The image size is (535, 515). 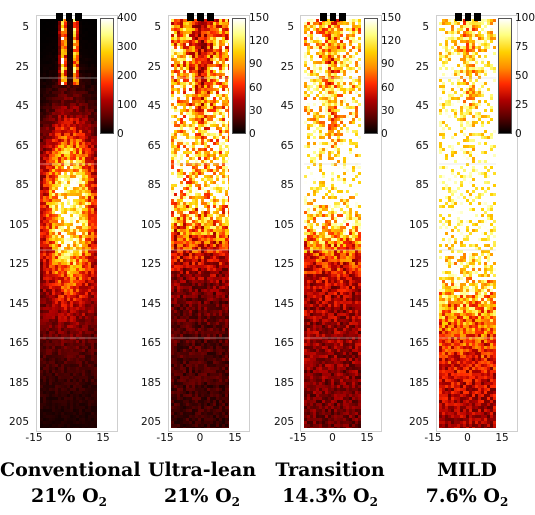 I want to click on caption-o2: 14.3% O2, so click(x=330, y=497).